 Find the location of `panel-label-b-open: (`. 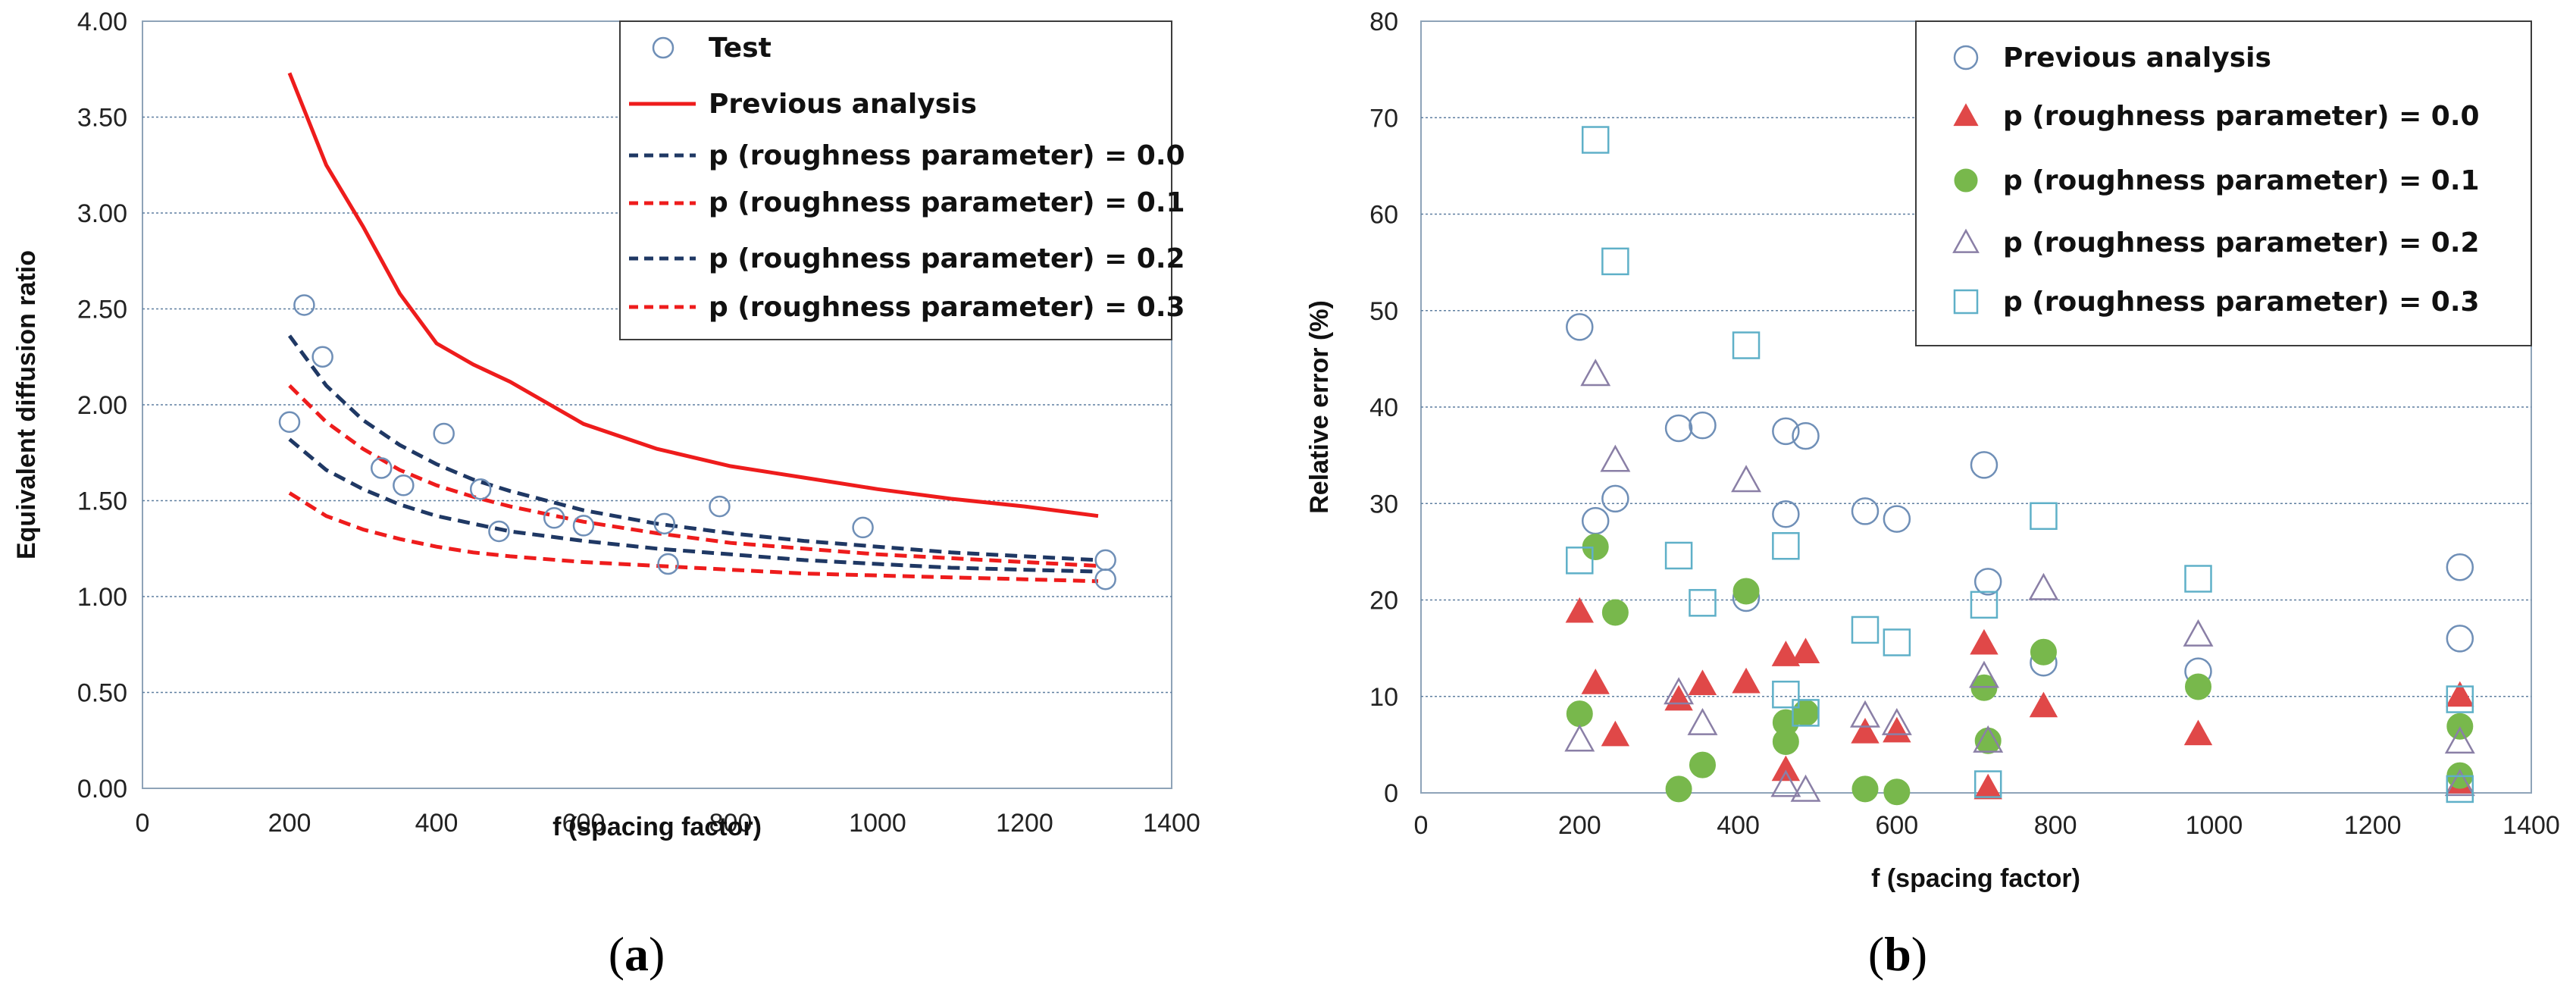

panel-label-b-open: ( is located at coordinates (1876, 954).